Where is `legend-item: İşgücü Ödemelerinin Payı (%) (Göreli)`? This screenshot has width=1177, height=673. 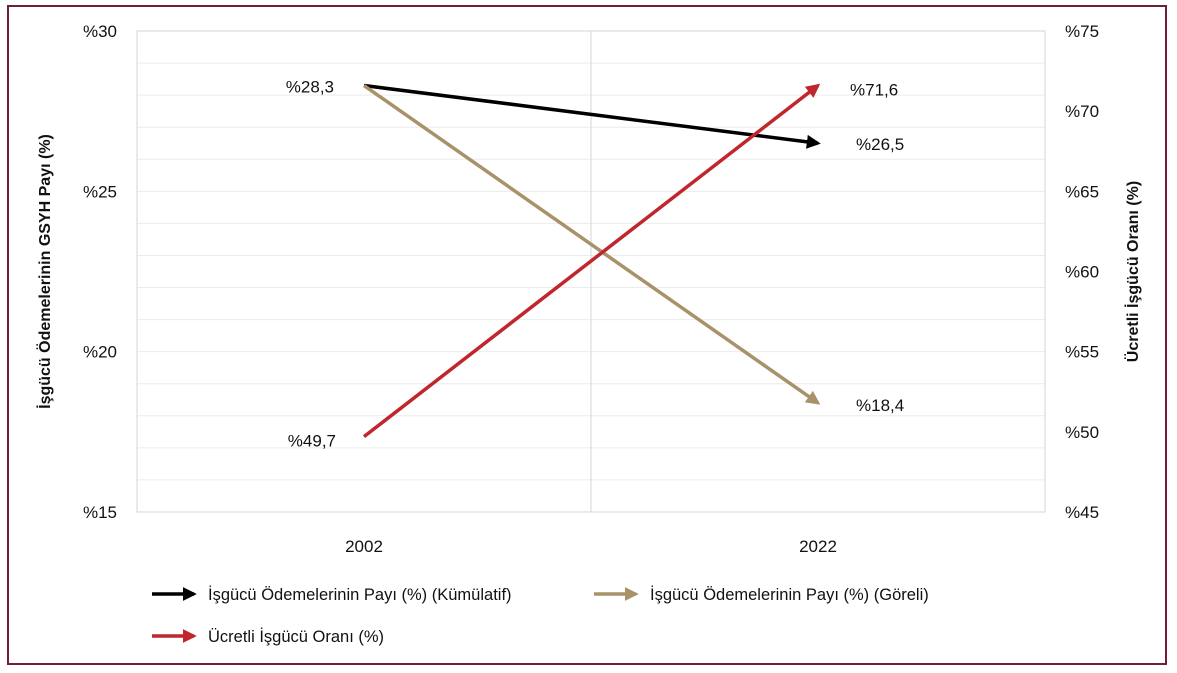 legend-item: İşgücü Ödemelerinin Payı (%) (Göreli) is located at coordinates (761, 594).